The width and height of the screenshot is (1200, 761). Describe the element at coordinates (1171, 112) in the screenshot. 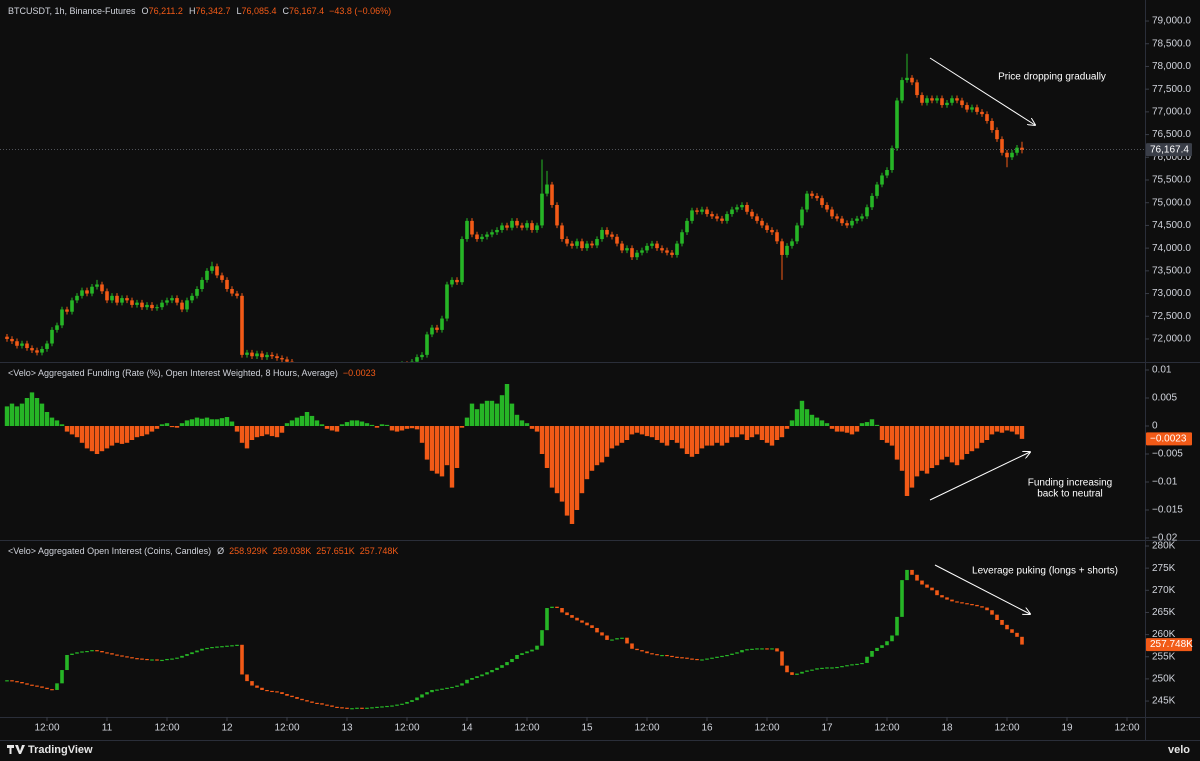

I see `y-tick-label: 77,000.0` at that location.